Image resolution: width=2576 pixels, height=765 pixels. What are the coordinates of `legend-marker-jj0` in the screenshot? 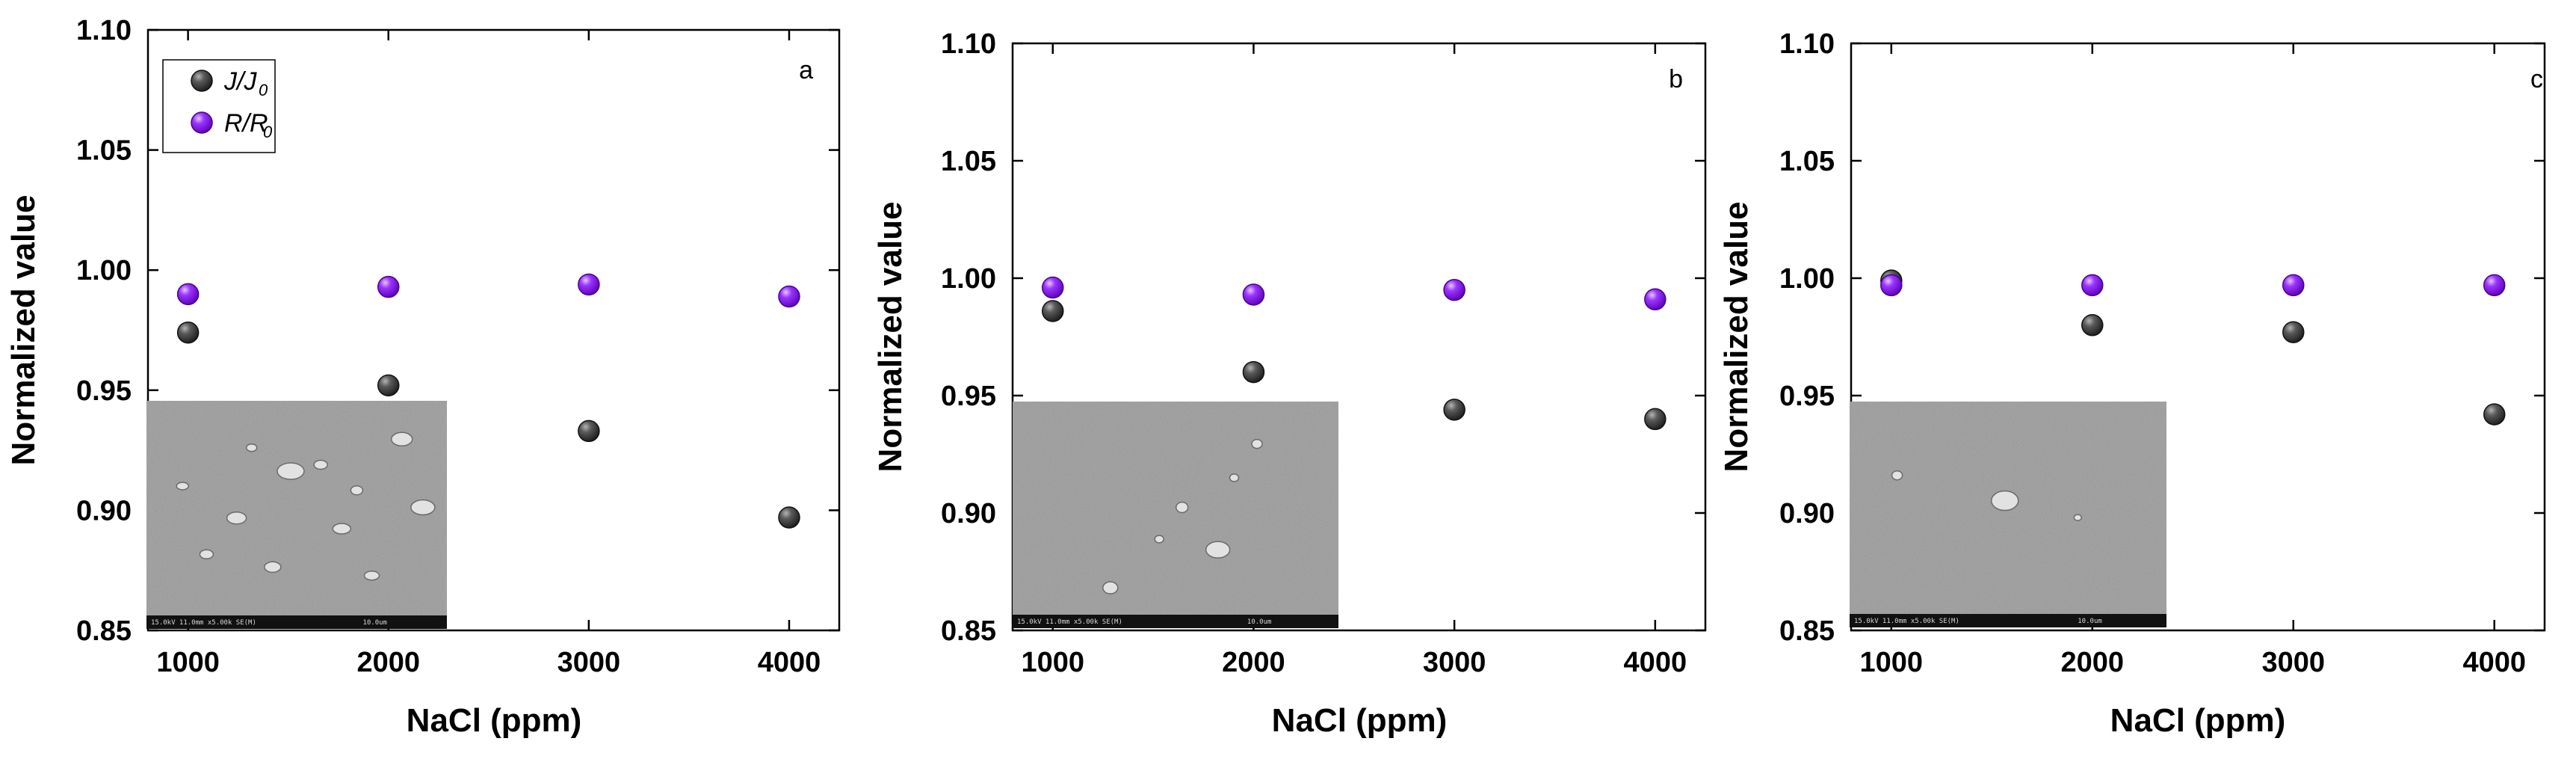 It's located at (202, 81).